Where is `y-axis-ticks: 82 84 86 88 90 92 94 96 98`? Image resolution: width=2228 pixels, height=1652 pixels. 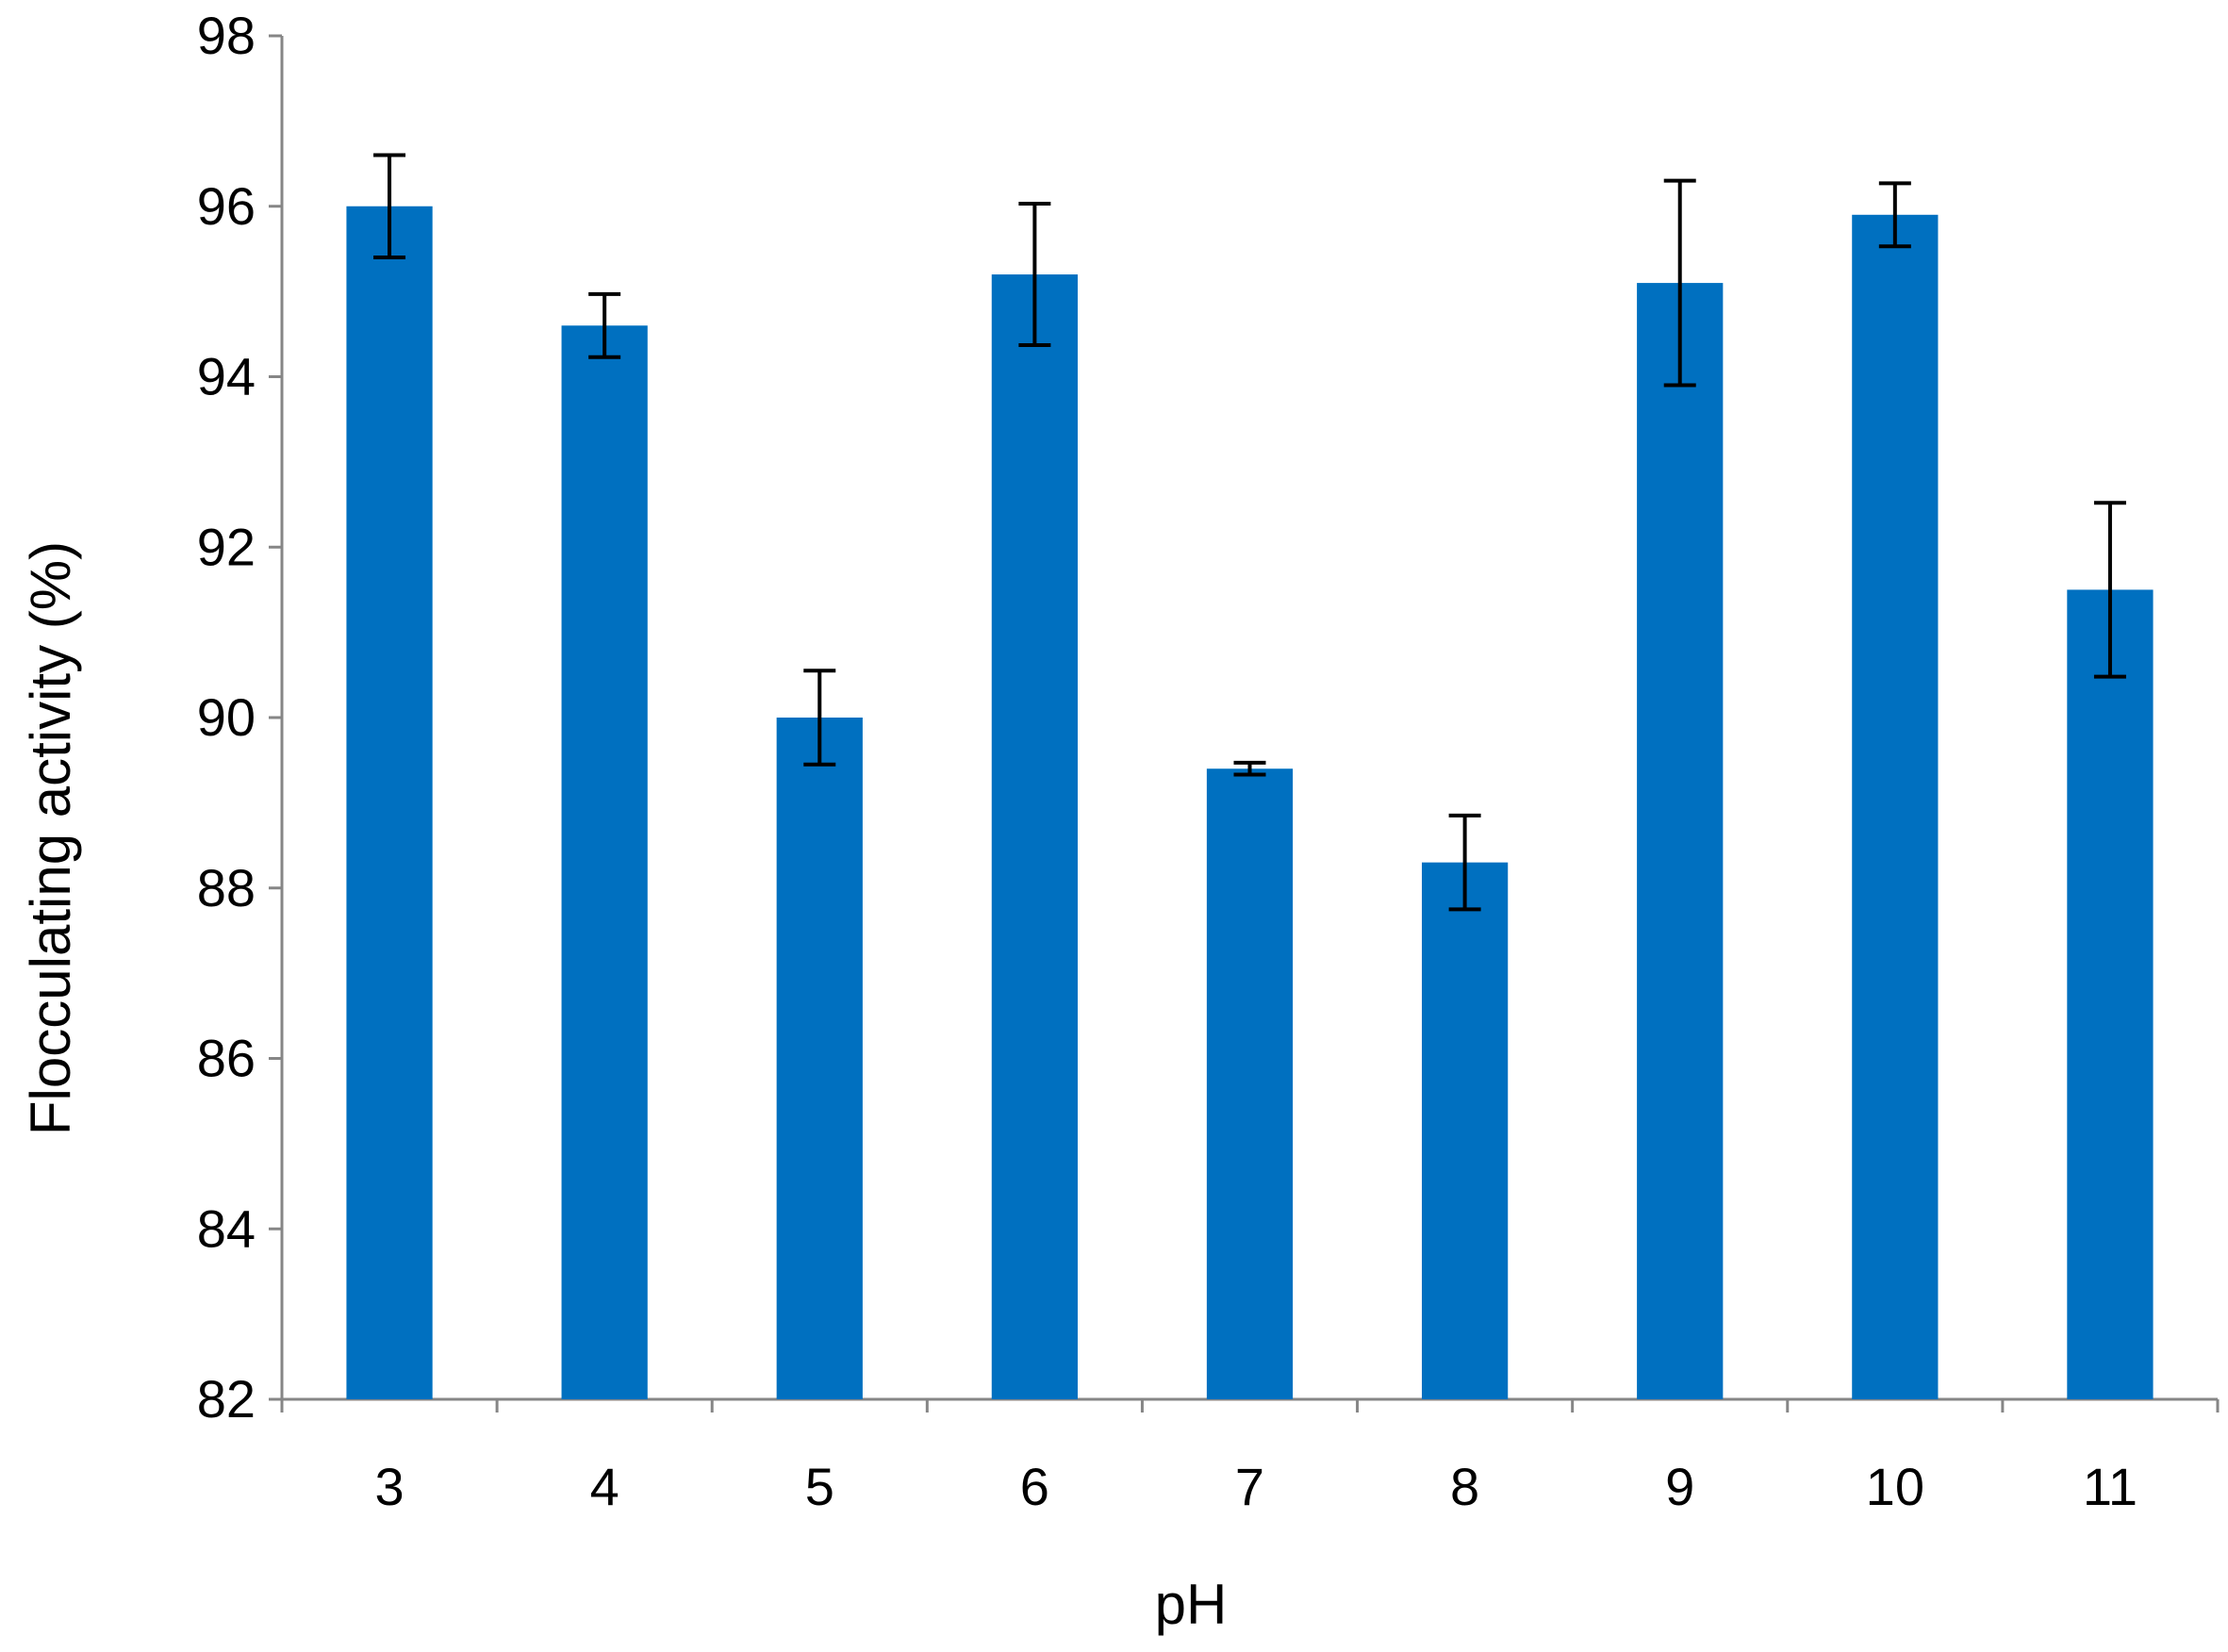
y-axis-ticks: 82 84 86 88 90 92 94 96 98 is located at coordinates (239, 717).